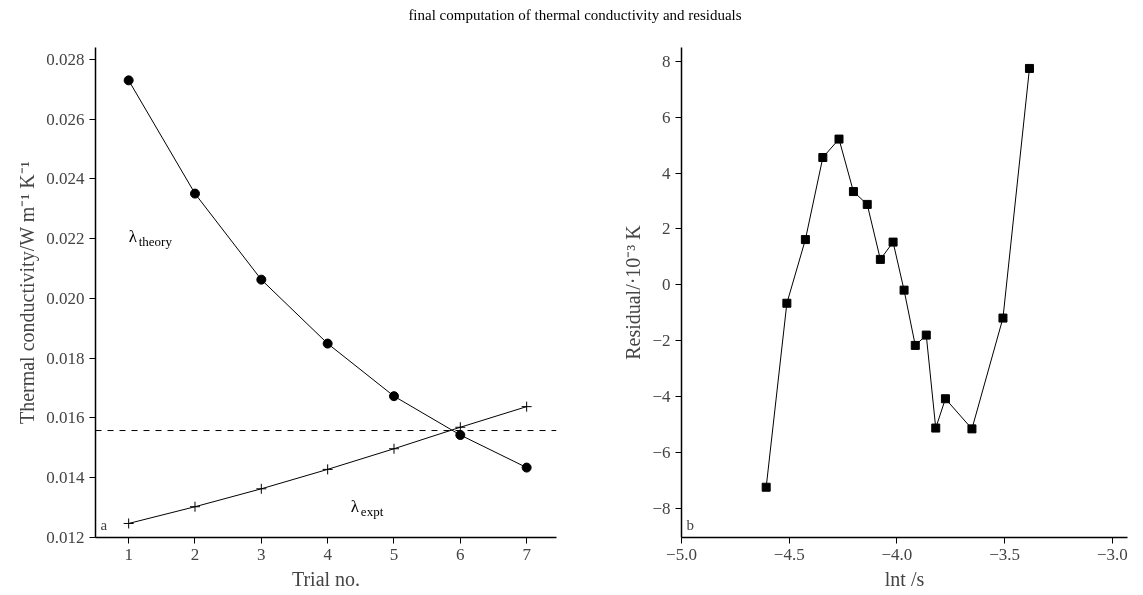 The image size is (1143, 595). Describe the element at coordinates (666, 61) in the screenshot. I see `y-tick-label: 8` at that location.